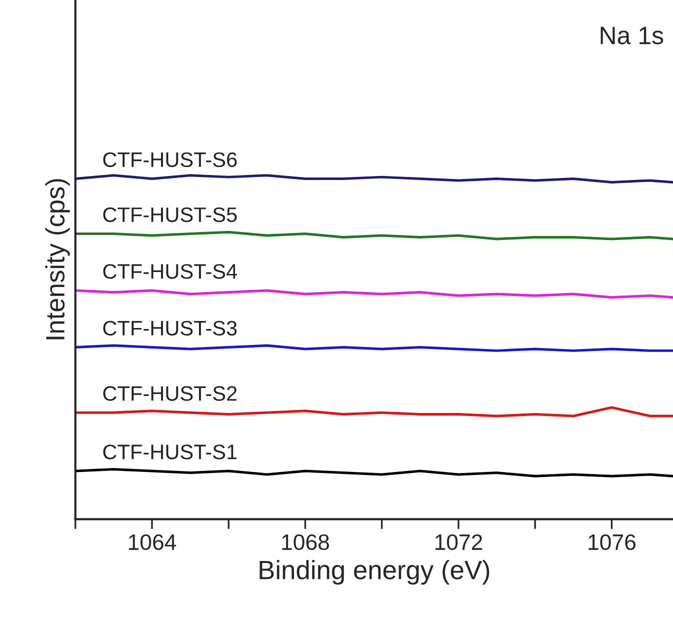  What do you see at coordinates (152, 542) in the screenshot?
I see `x-tick-label: 1064` at bounding box center [152, 542].